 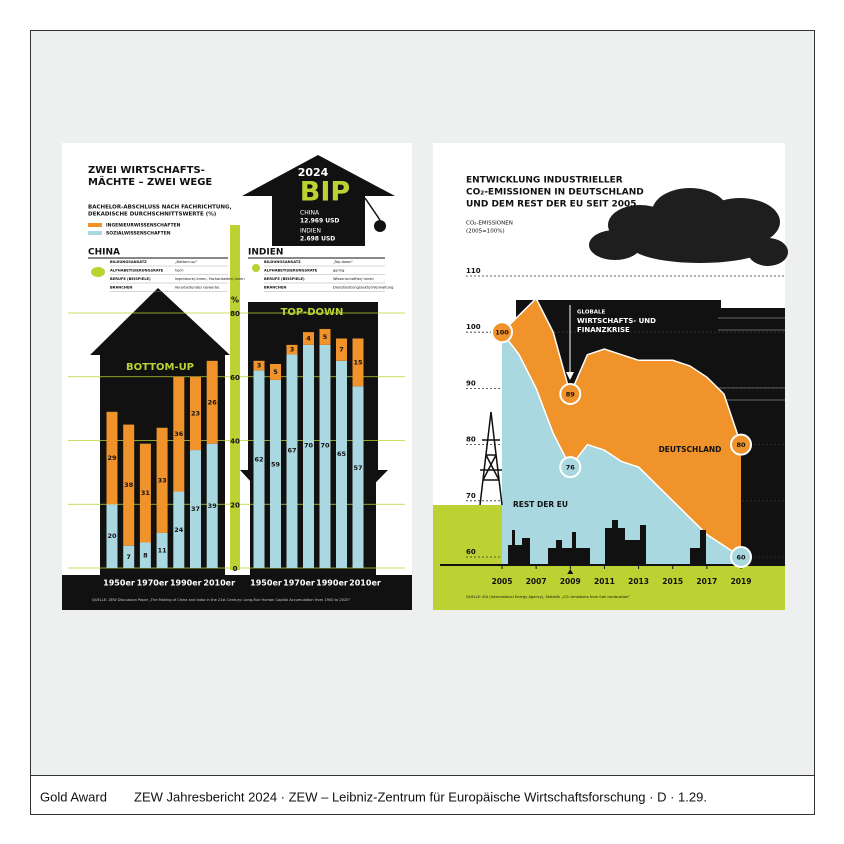 I want to click on data-label: 23, so click(x=195, y=413).